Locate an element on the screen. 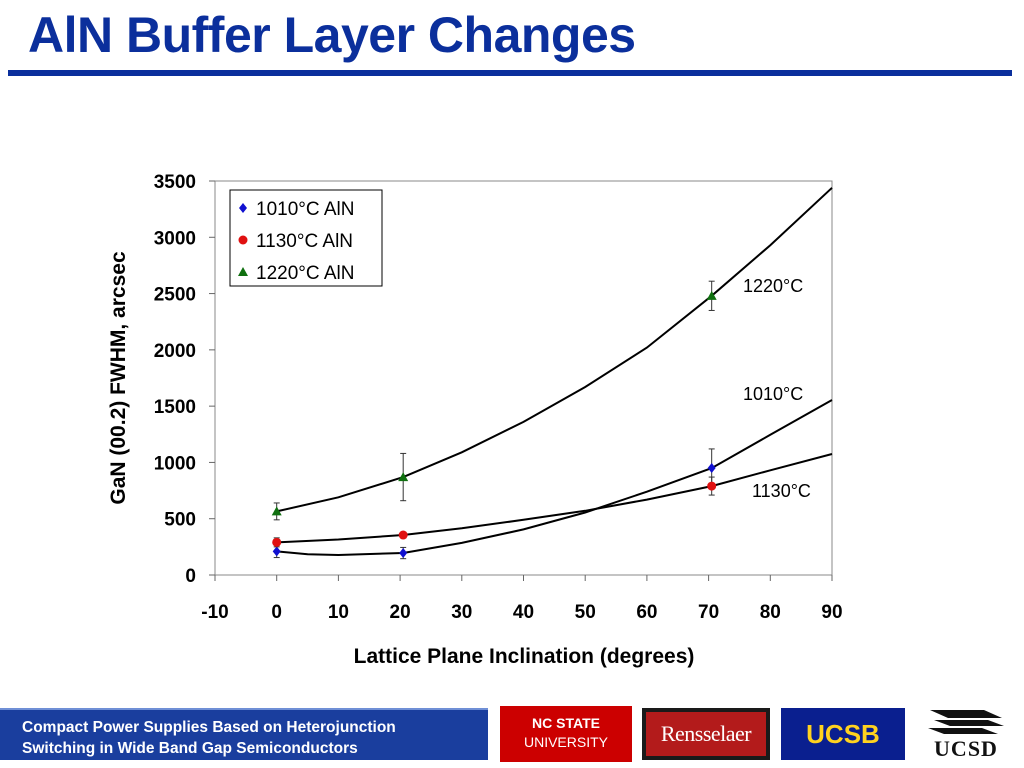  x-tick-label-9: 80 is located at coordinates (770, 612).